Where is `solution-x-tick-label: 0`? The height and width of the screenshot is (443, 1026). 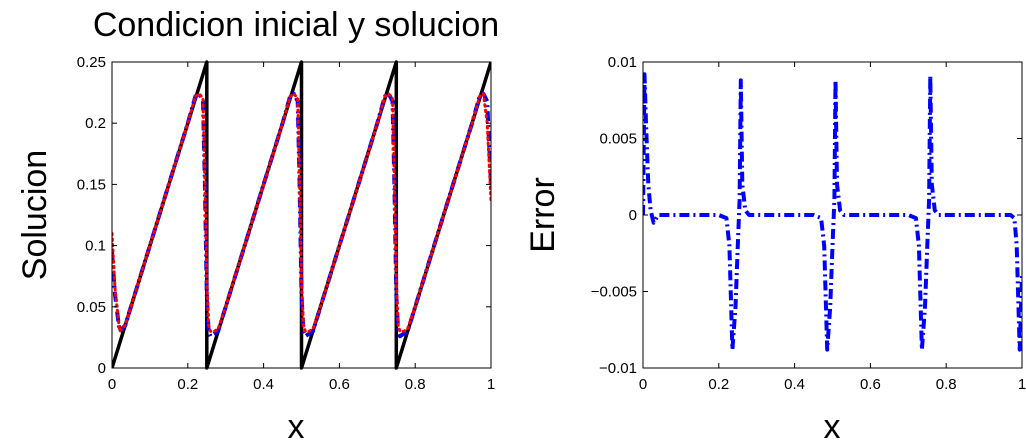 solution-x-tick-label: 0 is located at coordinates (112, 384).